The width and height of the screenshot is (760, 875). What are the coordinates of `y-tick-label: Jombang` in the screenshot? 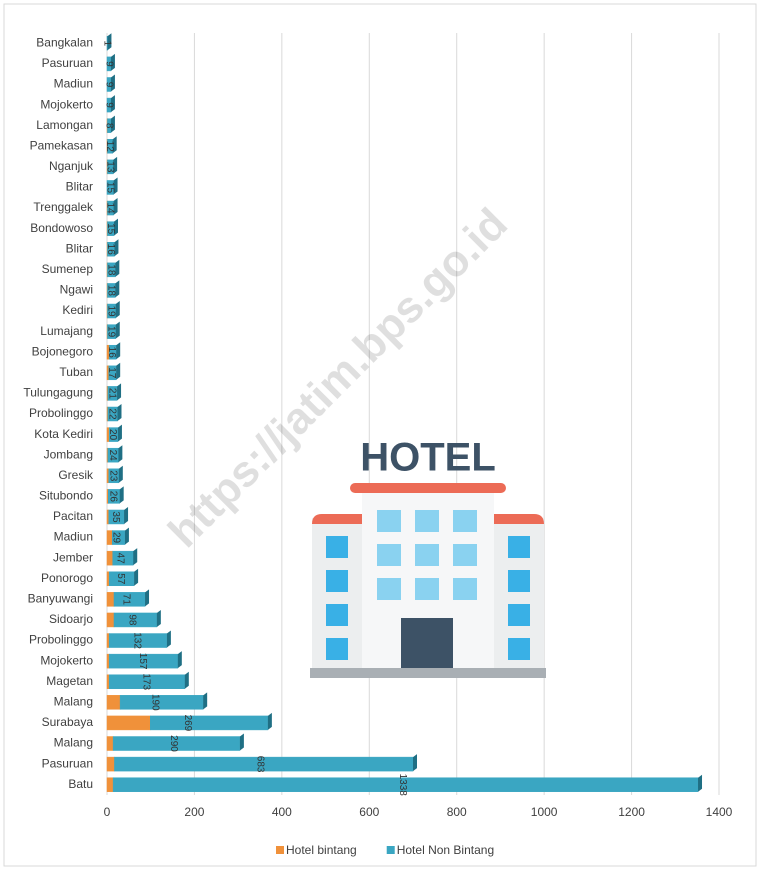 It's located at (68, 454).